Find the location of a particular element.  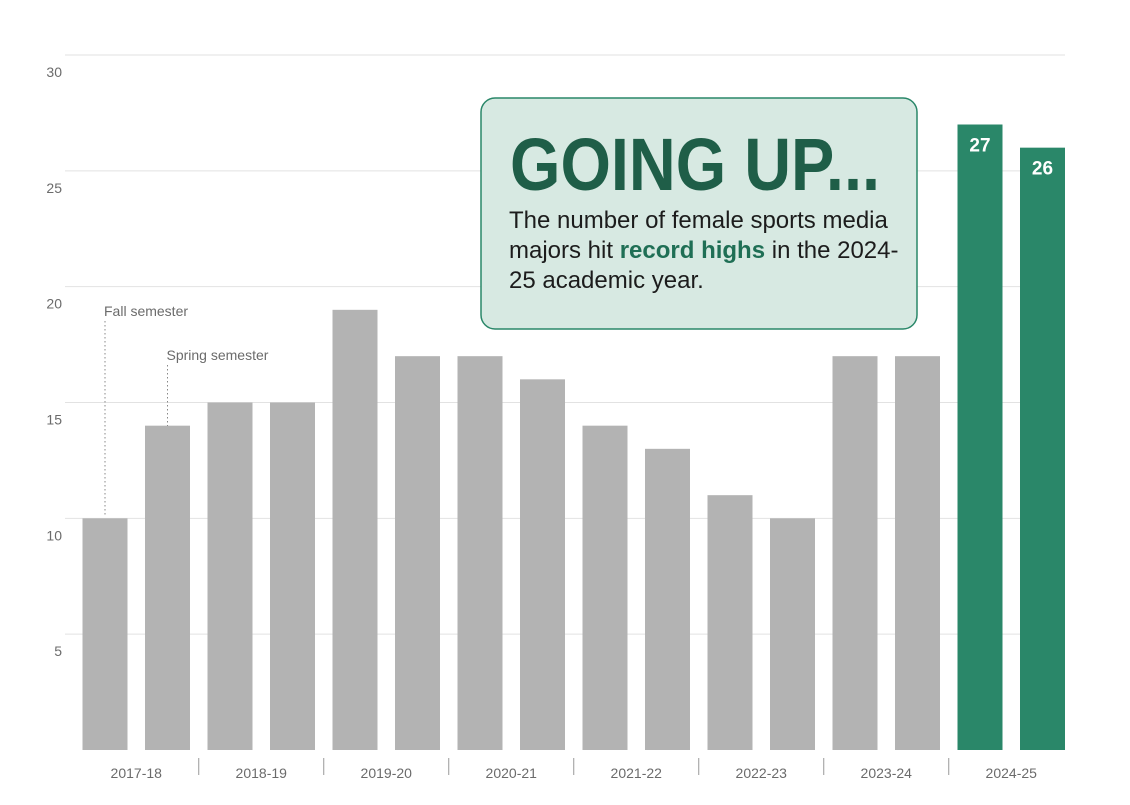

x-tick-label: 2023-24 is located at coordinates (887, 773).